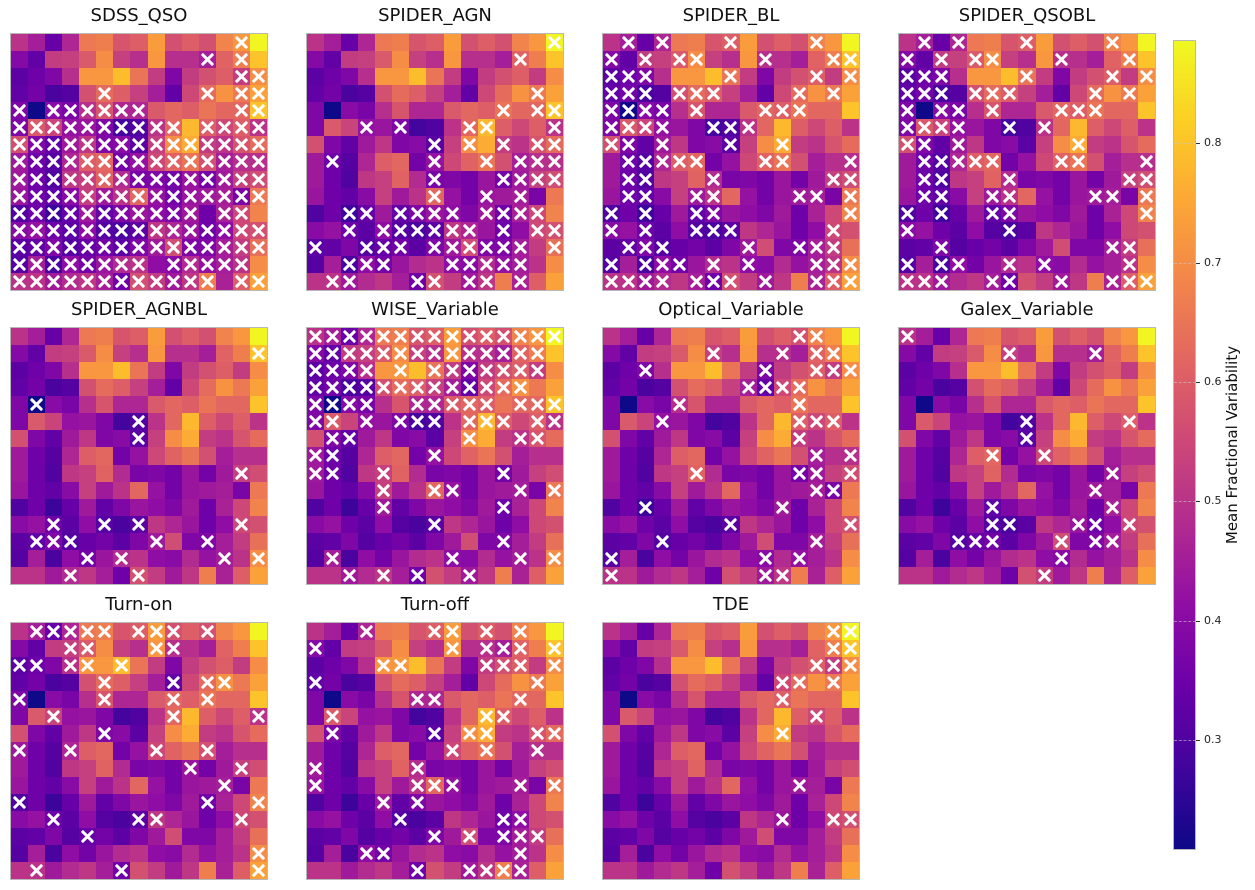 The height and width of the screenshot is (890, 1255). Describe the element at coordinates (1185, 263) in the screenshot. I see `colorbar-gridline` at that location.